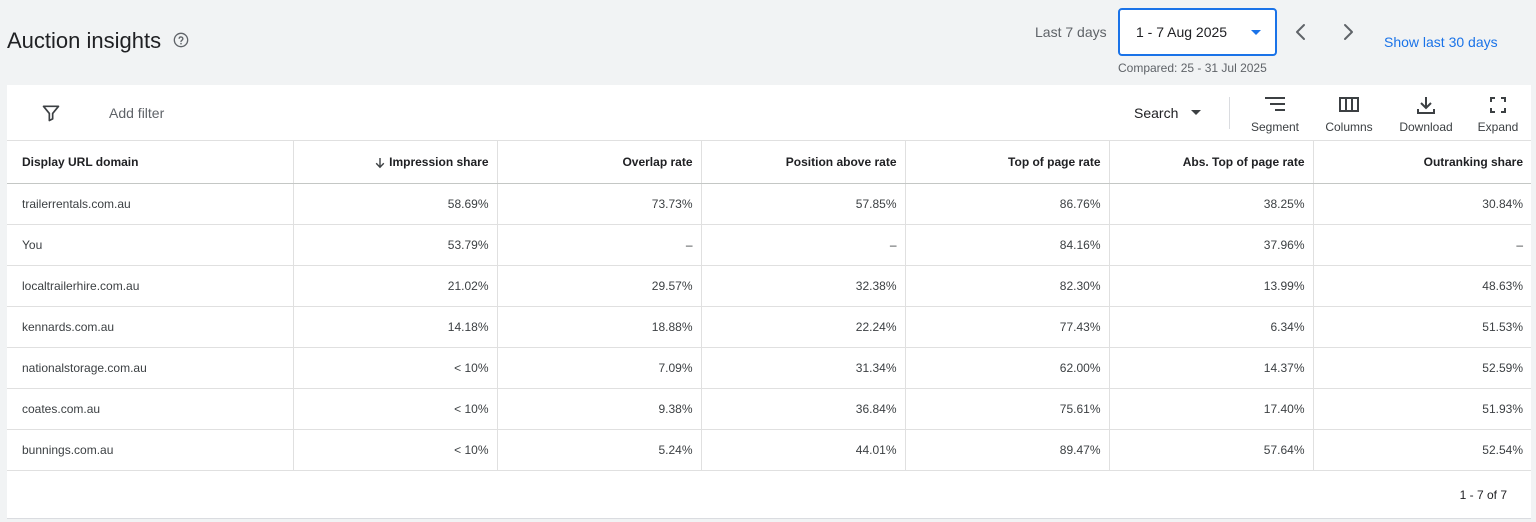 The width and height of the screenshot is (1536, 522). What do you see at coordinates (1192, 68) in the screenshot?
I see `compared-range: Compared: 25 - 31 Jul 2025` at bounding box center [1192, 68].